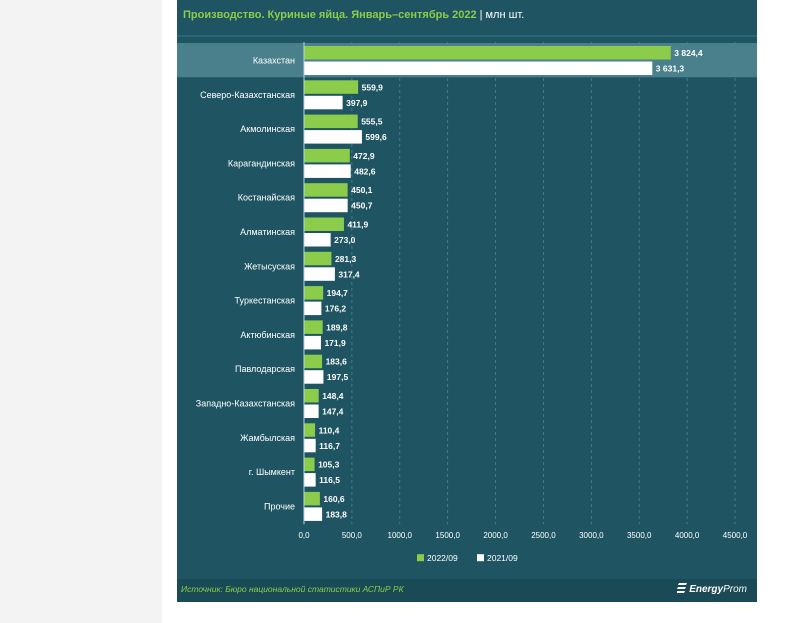 This screenshot has width=807, height=623. Describe the element at coordinates (304, 535) in the screenshot. I see `x-tick-label: 0,0` at that location.